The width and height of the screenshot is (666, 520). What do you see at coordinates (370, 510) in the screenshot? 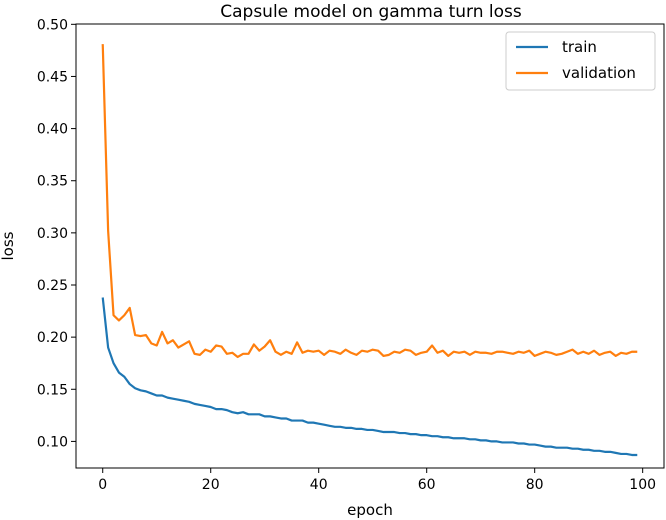
I see `x-axis-label: epoch` at bounding box center [370, 510].